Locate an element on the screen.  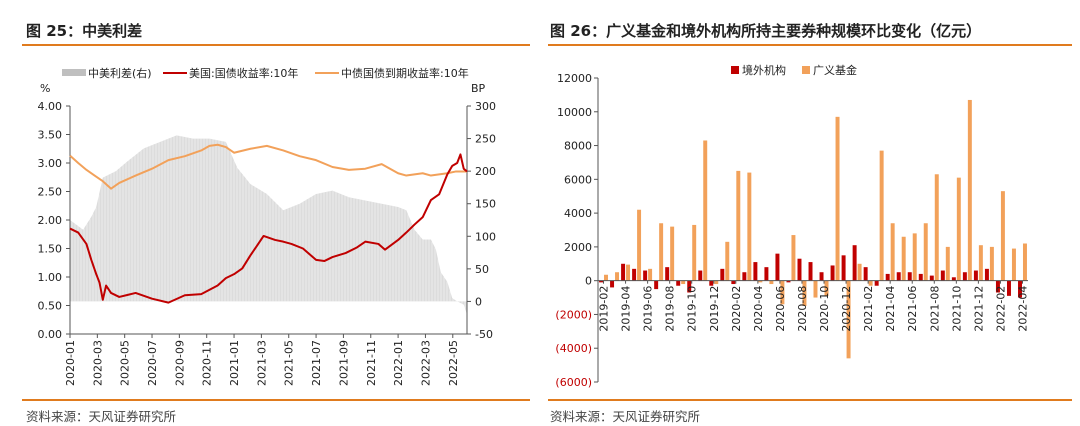
x-tick-label: 2022-01 is located at coordinates (398, 363).